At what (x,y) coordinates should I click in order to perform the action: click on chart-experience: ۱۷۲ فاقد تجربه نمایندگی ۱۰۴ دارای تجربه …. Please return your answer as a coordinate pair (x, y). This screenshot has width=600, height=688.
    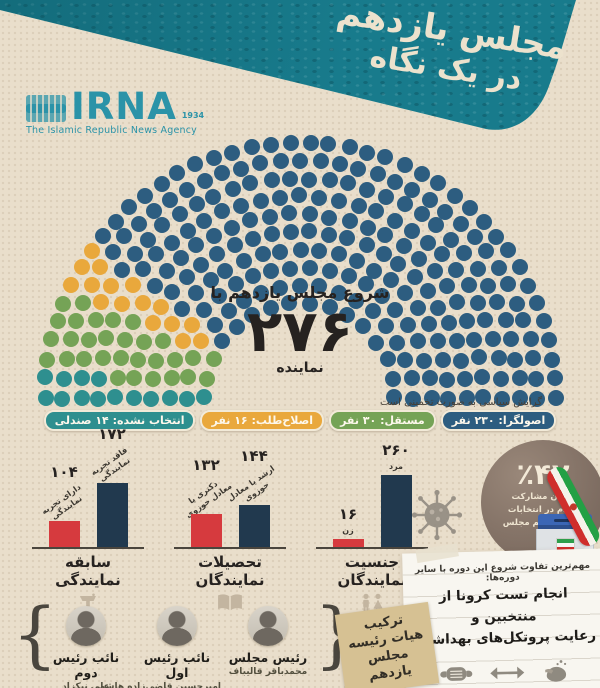
    Looking at the image, I should click on (88, 522).